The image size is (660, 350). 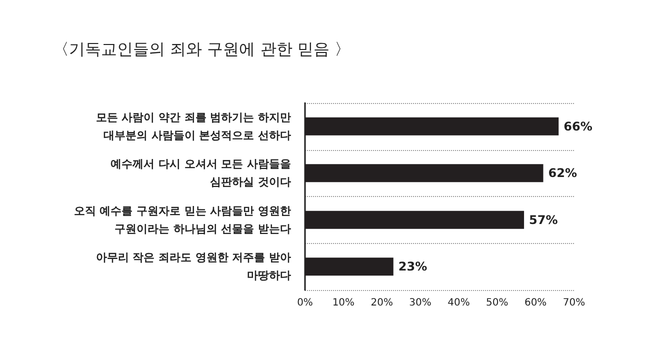 I want to click on x-tick-label: 40%, so click(x=459, y=303).